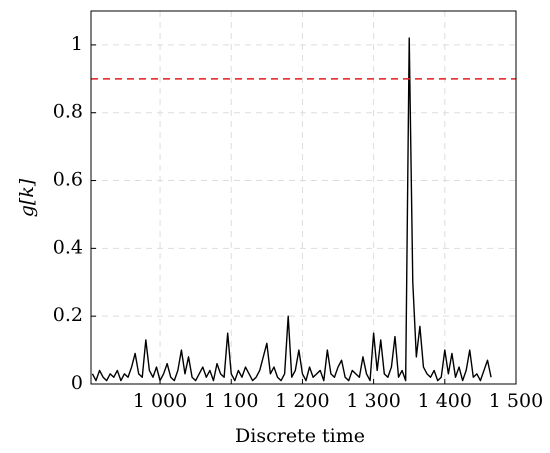  Describe the element at coordinates (77, 383) in the screenshot. I see `y-tick-label: 0` at that location.